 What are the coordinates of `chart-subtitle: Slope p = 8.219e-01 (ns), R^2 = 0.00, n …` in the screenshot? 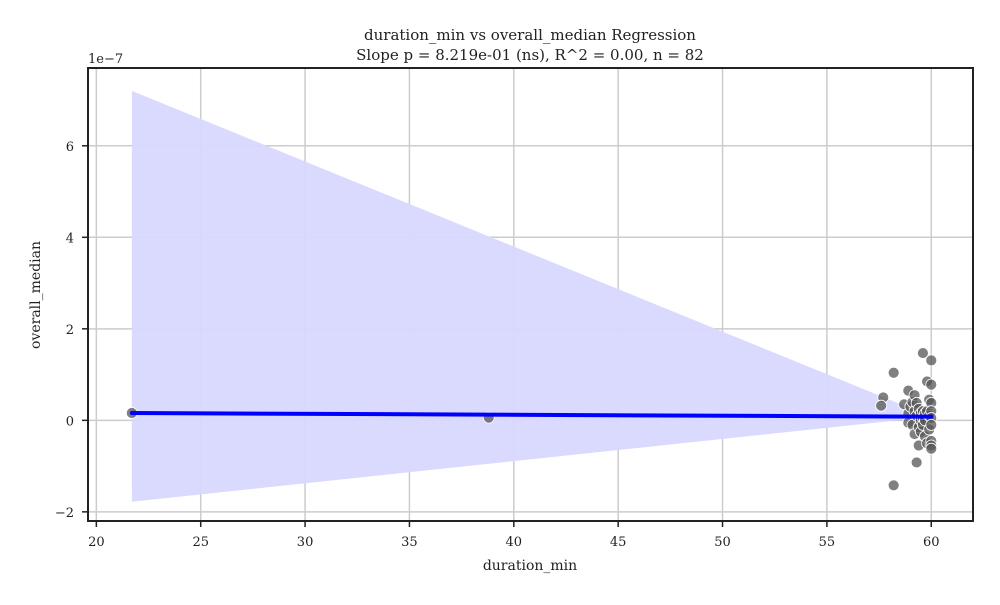 It's located at (530, 55).